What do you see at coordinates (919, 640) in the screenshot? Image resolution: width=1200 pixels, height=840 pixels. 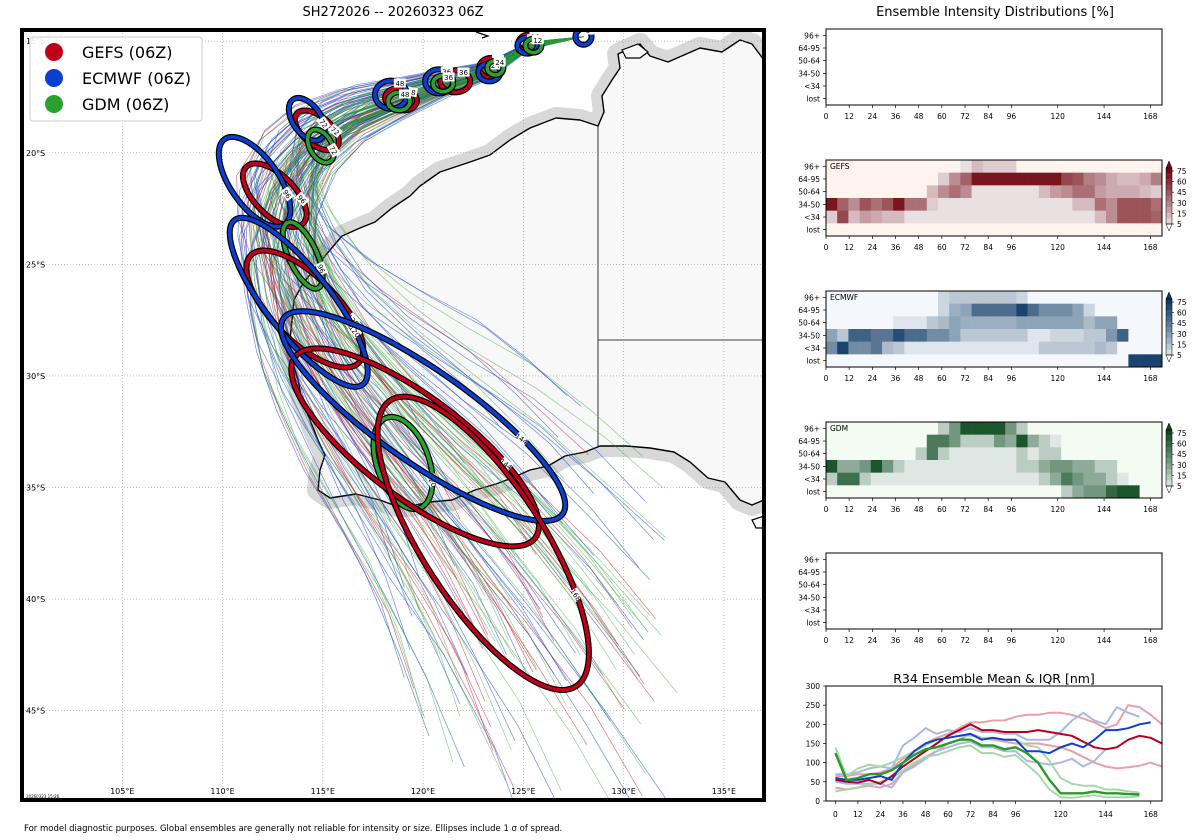 I see `heatmap-x-label: 48` at bounding box center [919, 640].